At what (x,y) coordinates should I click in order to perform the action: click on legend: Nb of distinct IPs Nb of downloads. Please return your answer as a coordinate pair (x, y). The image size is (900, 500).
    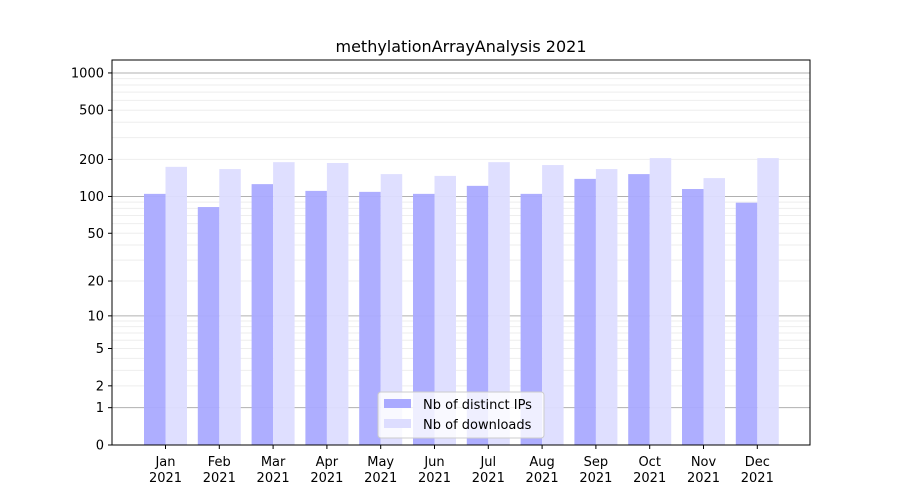
    Looking at the image, I should click on (461, 415).